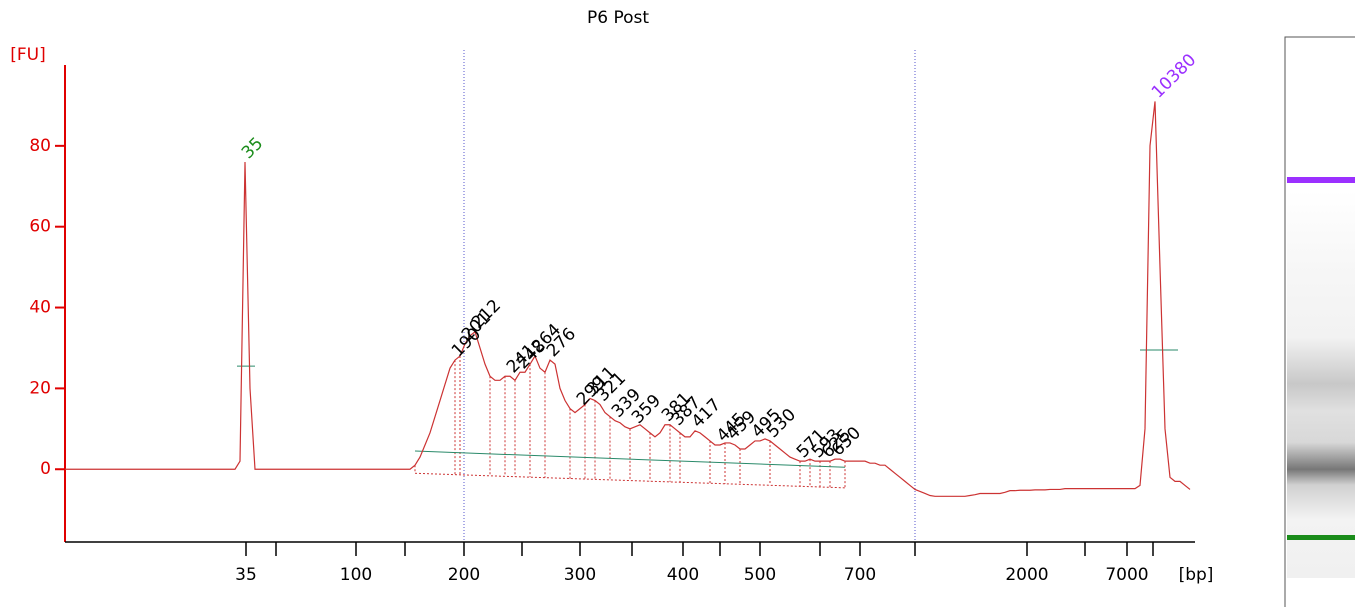 The width and height of the screenshot is (1355, 607). Describe the element at coordinates (464, 575) in the screenshot. I see `x-tick-label: 200` at that location.